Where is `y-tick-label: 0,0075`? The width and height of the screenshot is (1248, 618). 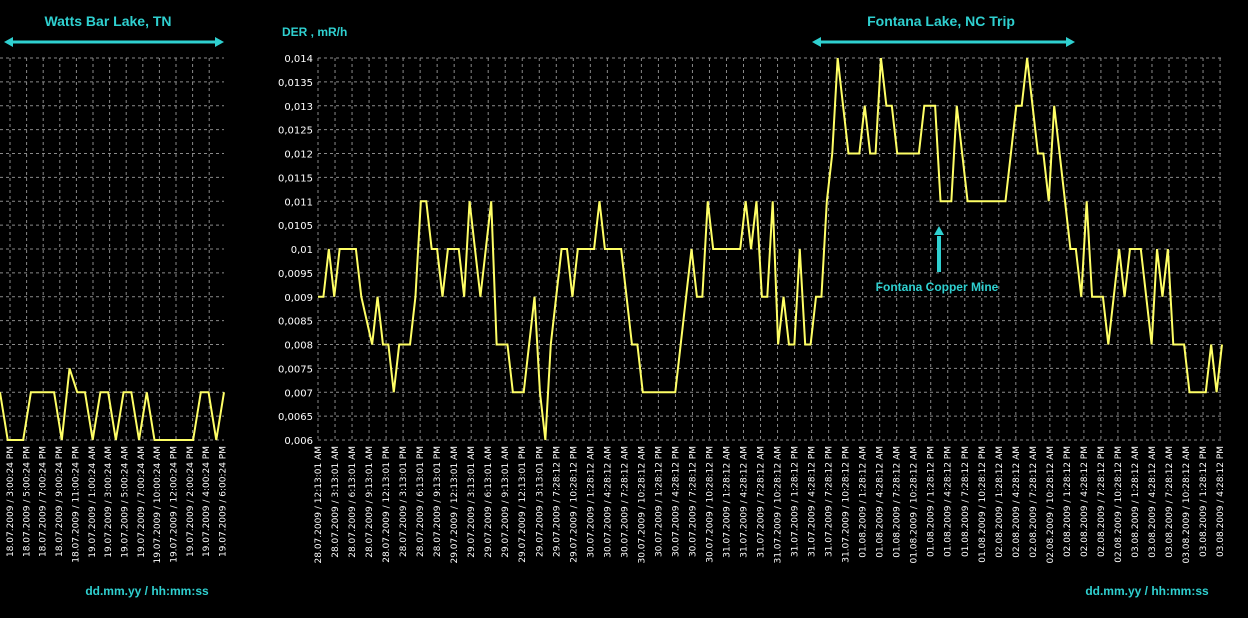
y-tick-label: 0,0075 is located at coordinates (295, 369).